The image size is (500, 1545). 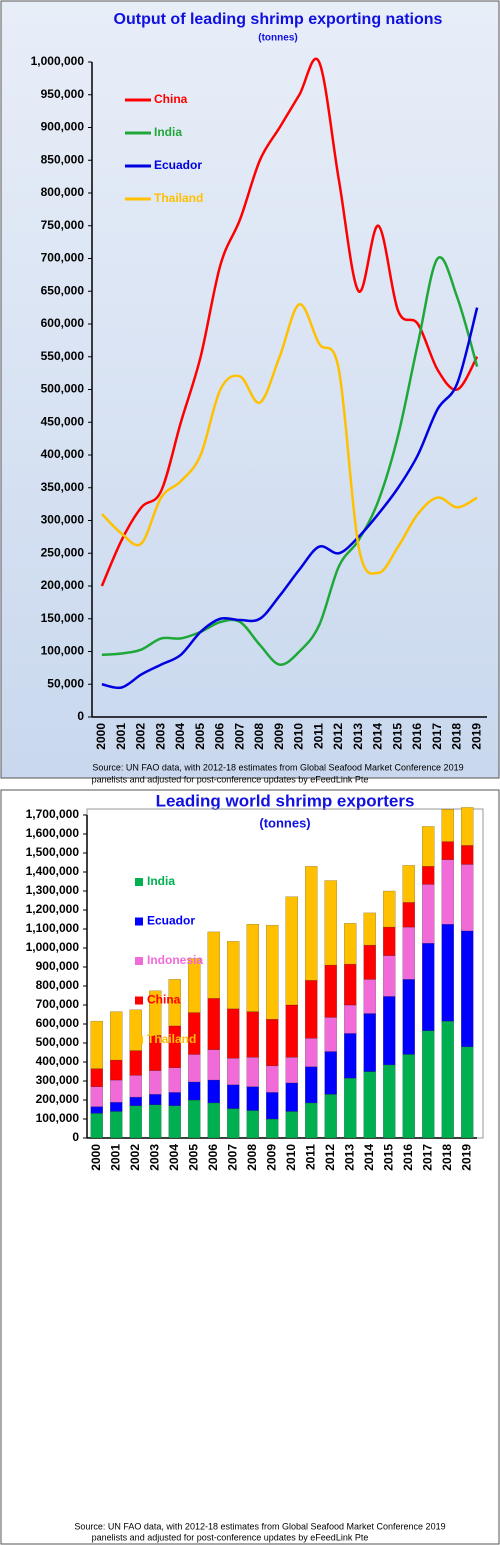 What do you see at coordinates (53, 909) in the screenshot?
I see `y-tick-label: 1,200,000` at bounding box center [53, 909].